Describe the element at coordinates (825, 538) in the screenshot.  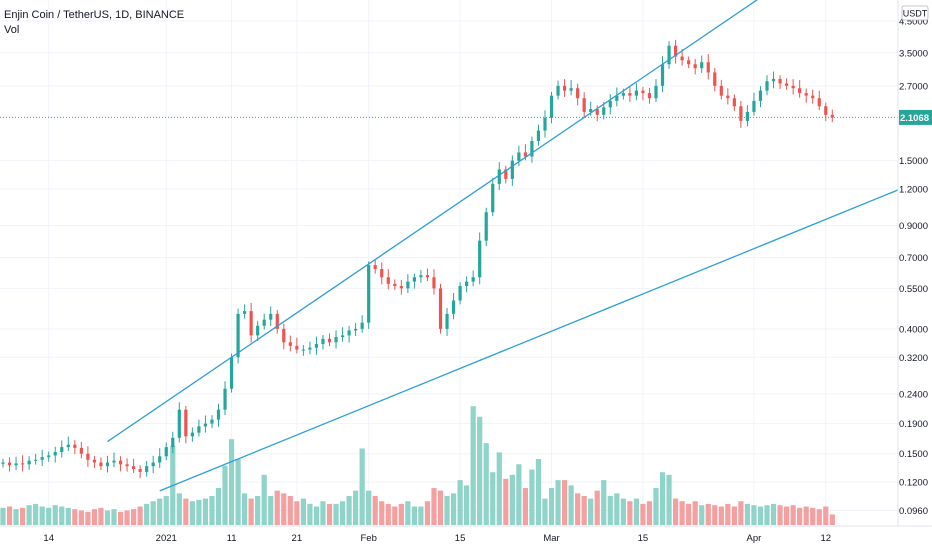
I see `x-tick-label: 12` at that location.